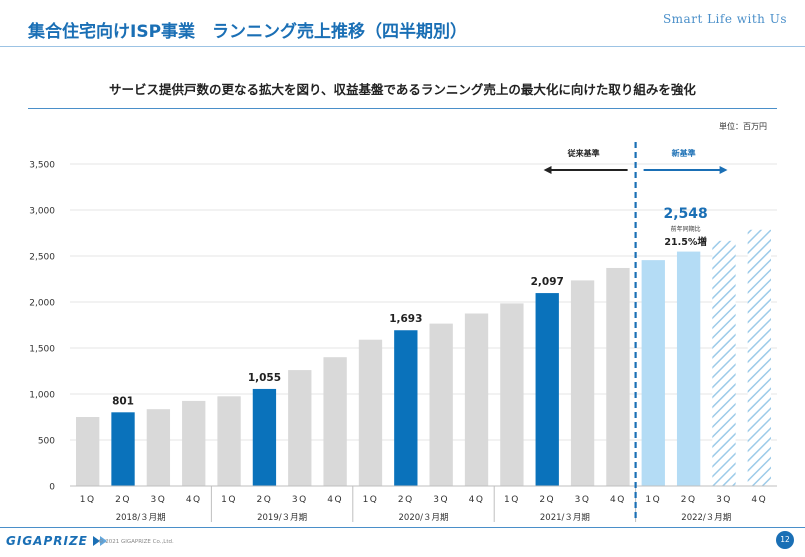 Image resolution: width=805 pixels, height=557 pixels. Describe the element at coordinates (547, 282) in the screenshot. I see `bar-value-label: 2,097` at that location.